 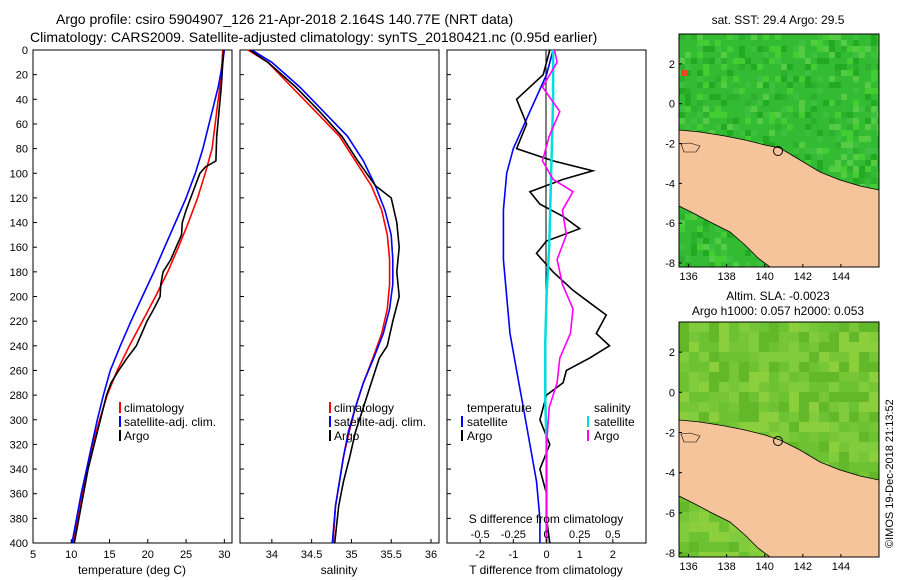 I want to click on depth-tick-label: 200, so click(x=19, y=298).